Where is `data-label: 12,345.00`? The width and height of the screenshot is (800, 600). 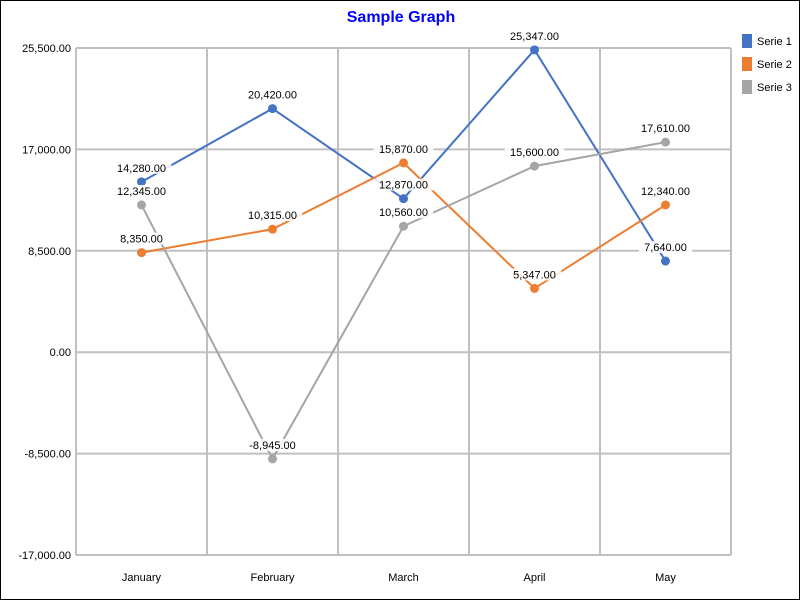 data-label: 12,345.00 is located at coordinates (141, 192).